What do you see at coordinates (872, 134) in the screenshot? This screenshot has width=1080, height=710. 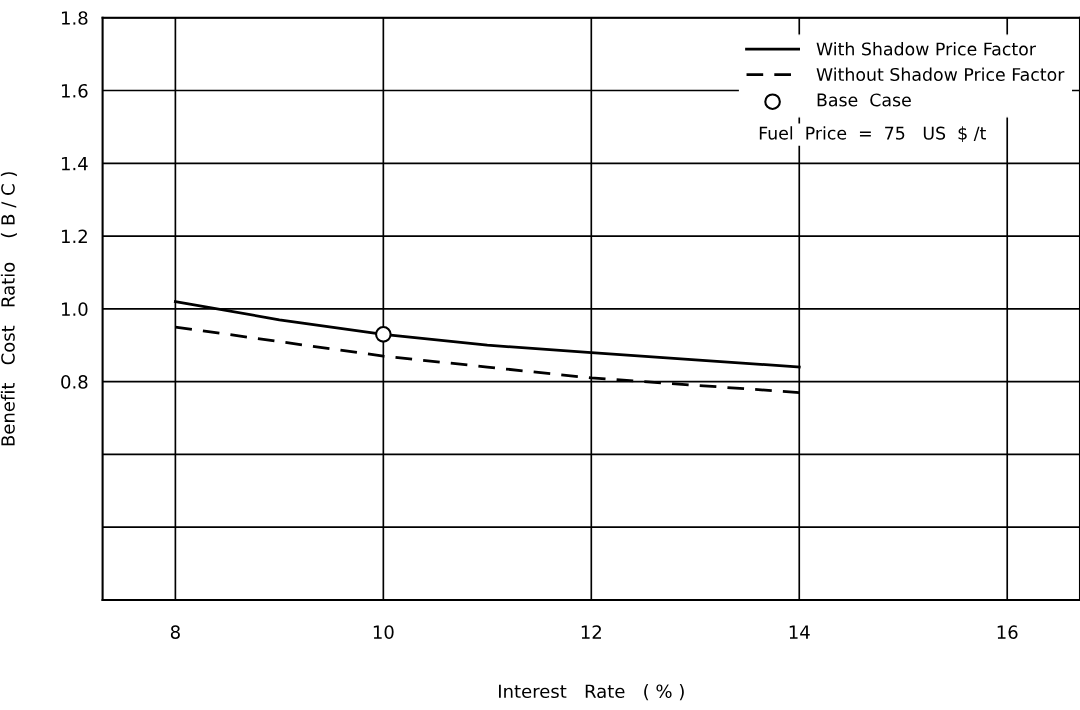 I see `annotation: Fuel Price = 75 US $ /t` at bounding box center [872, 134].